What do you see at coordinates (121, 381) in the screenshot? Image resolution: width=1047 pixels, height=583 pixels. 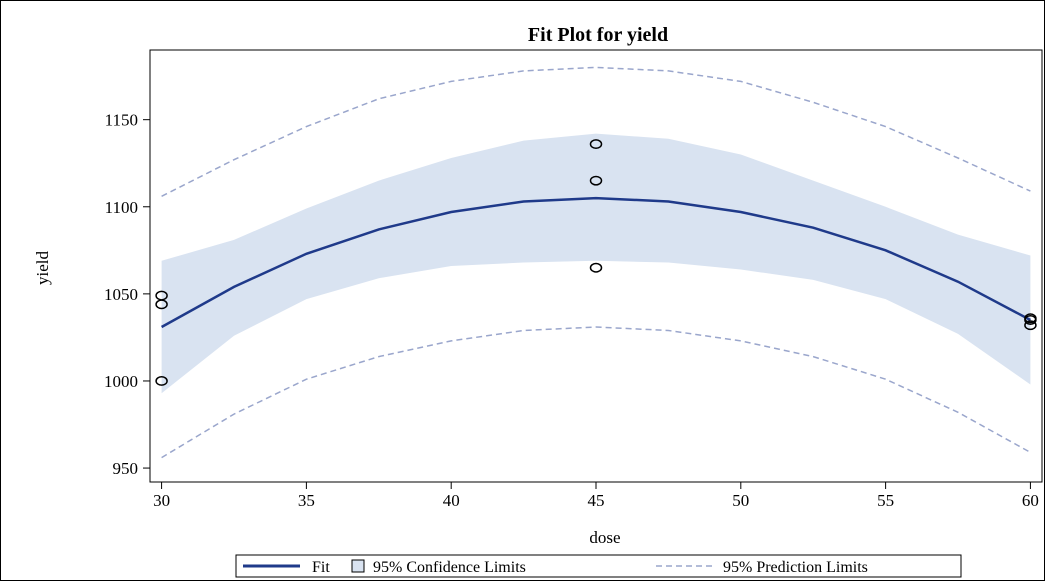 I see `y-tick-label: 1000` at bounding box center [121, 381].